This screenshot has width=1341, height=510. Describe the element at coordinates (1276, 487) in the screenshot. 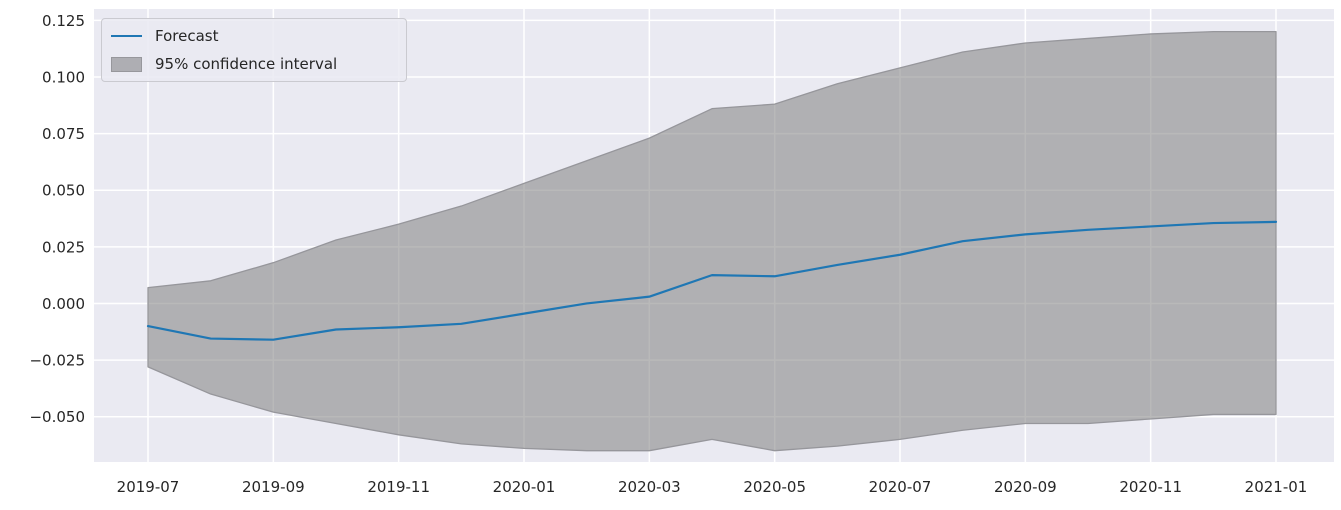

I see `x-tick-label: 2021-01` at that location.